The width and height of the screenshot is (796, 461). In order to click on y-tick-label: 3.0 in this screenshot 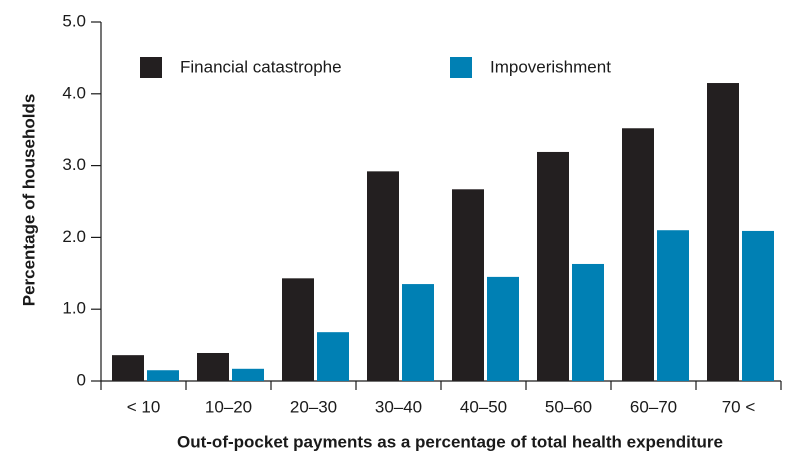, I will do `click(74, 164)`.